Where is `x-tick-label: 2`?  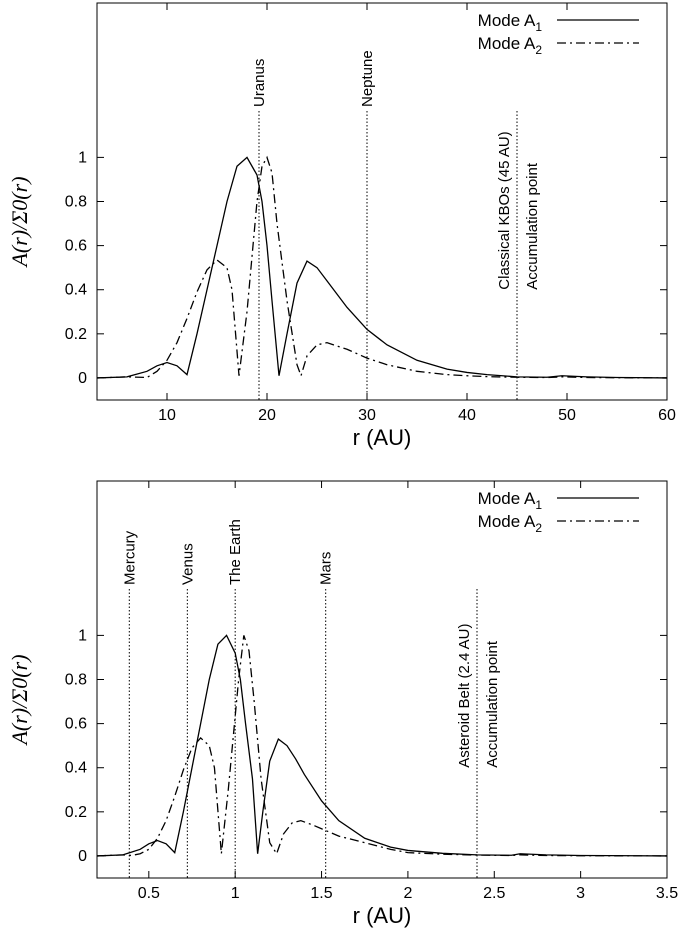
x-tick-label: 2 is located at coordinates (407, 893).